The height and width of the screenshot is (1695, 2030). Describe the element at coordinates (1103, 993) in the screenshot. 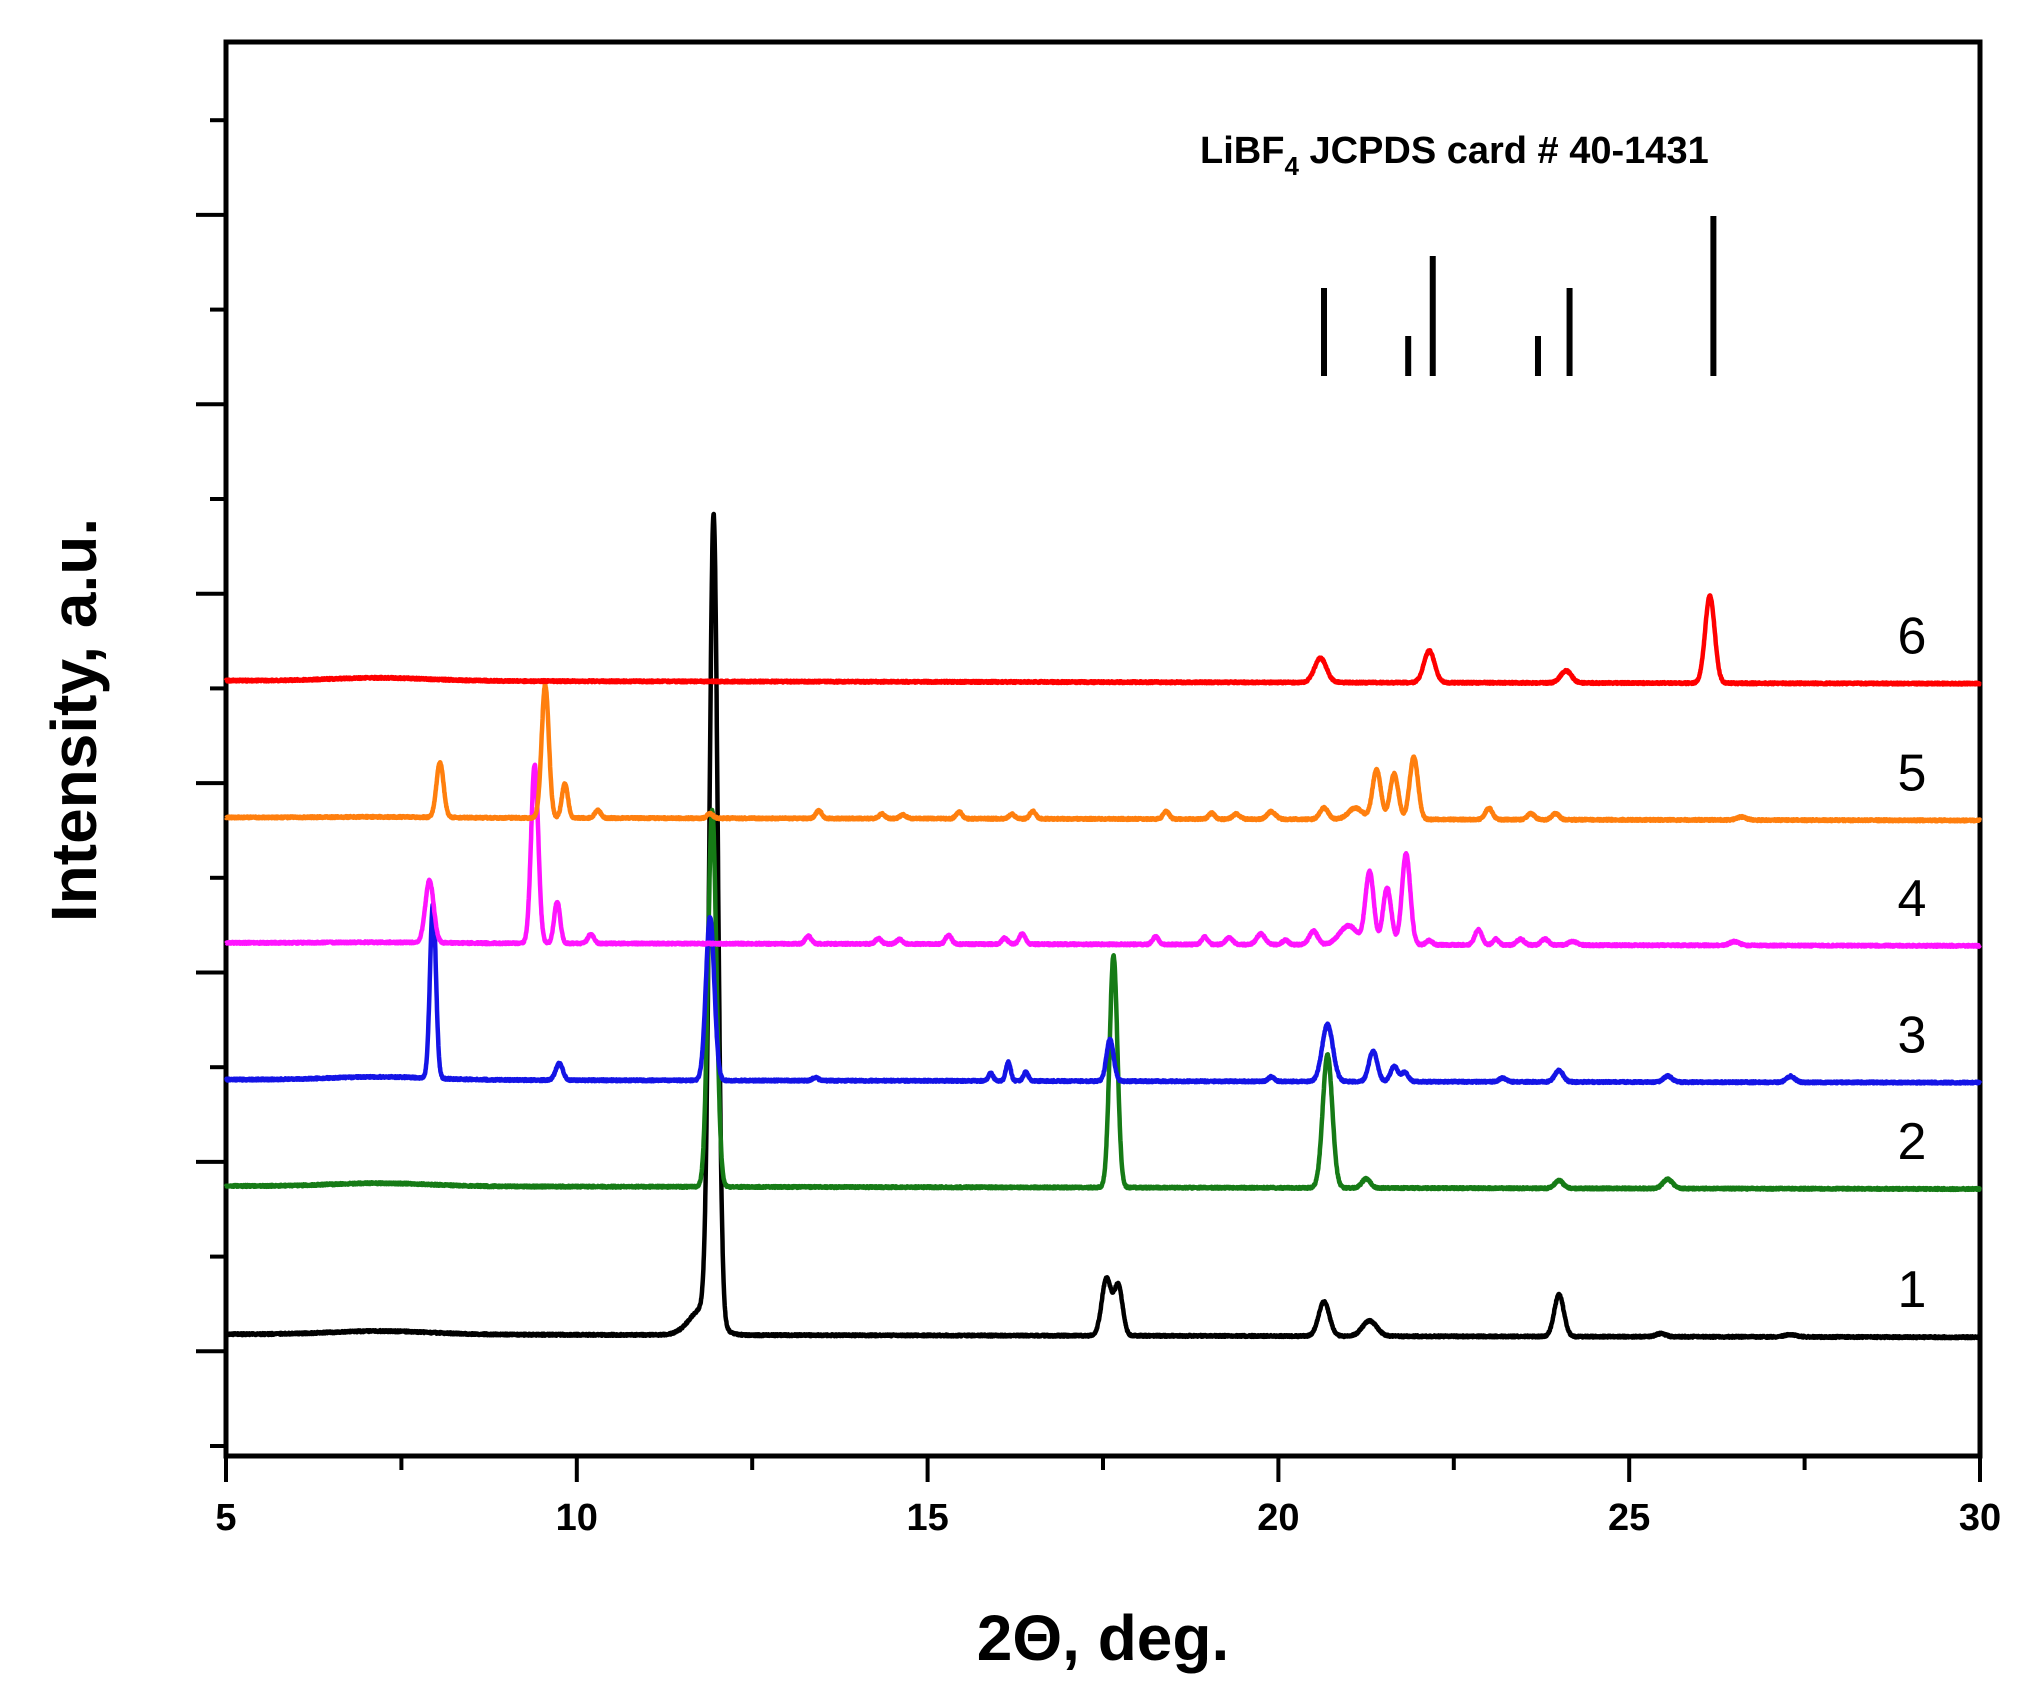

I see `pattern-3-line` at that location.